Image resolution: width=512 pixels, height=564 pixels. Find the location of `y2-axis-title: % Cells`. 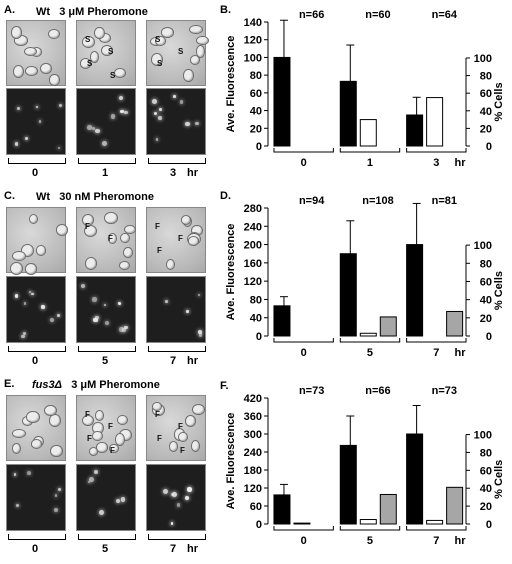

y2-axis-title: % Cells is located at coordinates (499, 101).